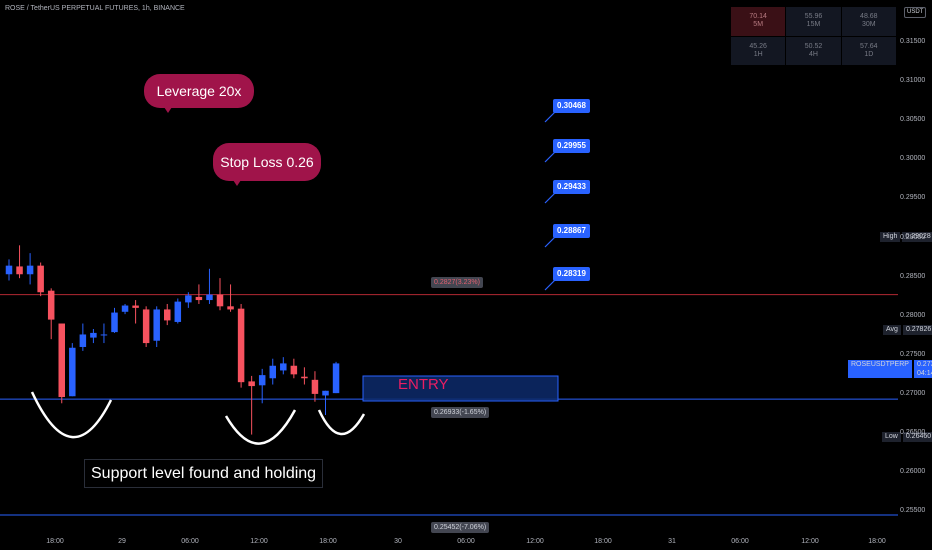  Describe the element at coordinates (880, 369) in the screenshot. I see `symbol-tag-key: ROSEUSDTPERP` at that location.